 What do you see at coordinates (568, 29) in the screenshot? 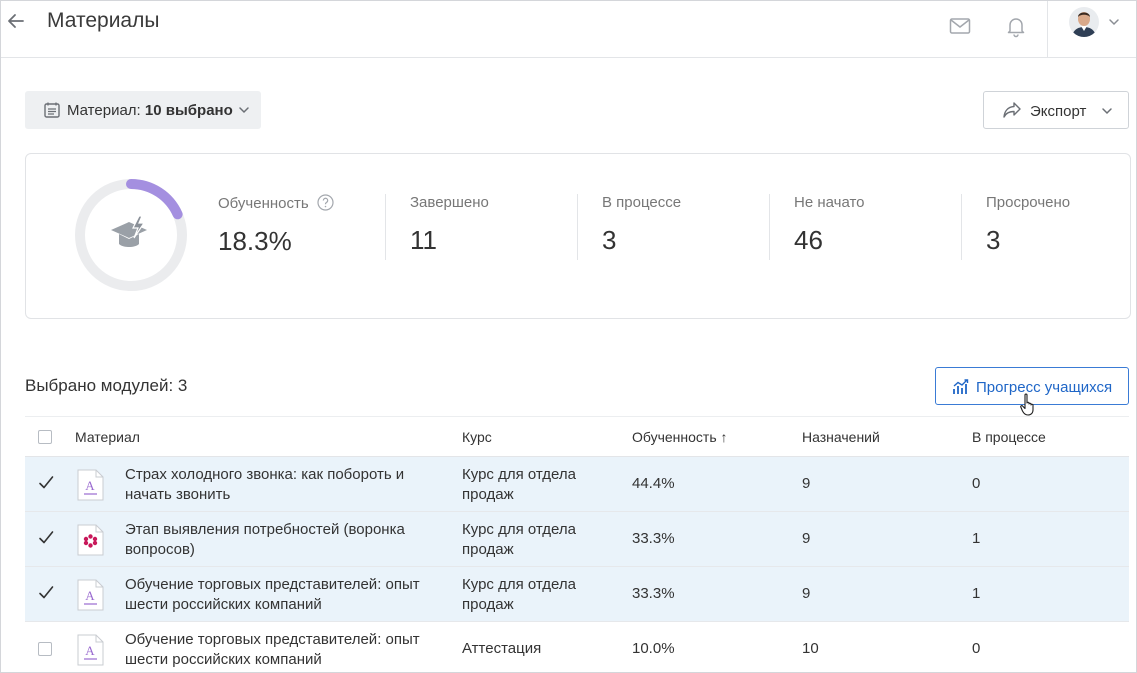
I see `top-bar: Материалы` at bounding box center [568, 29].